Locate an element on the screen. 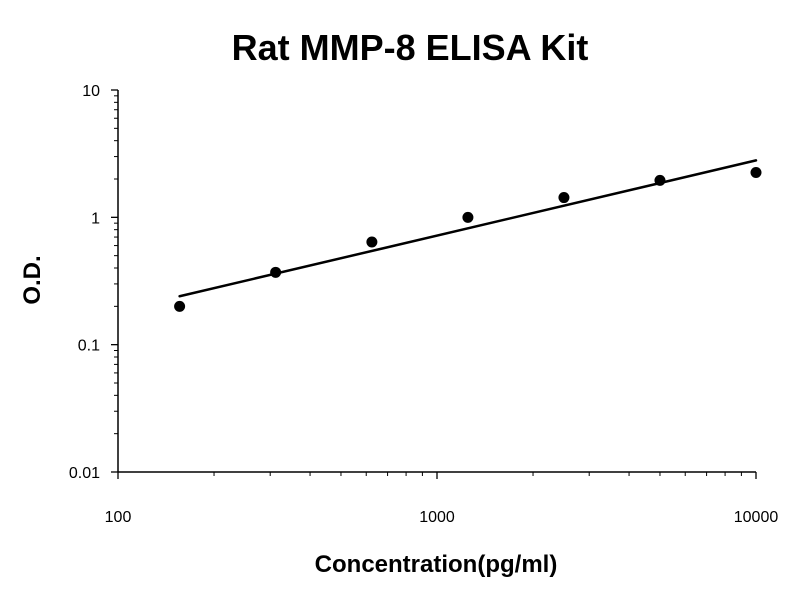 This screenshot has width=800, height=600. chart-title: Rat MMP-8 ELISA Kit is located at coordinates (410, 47).